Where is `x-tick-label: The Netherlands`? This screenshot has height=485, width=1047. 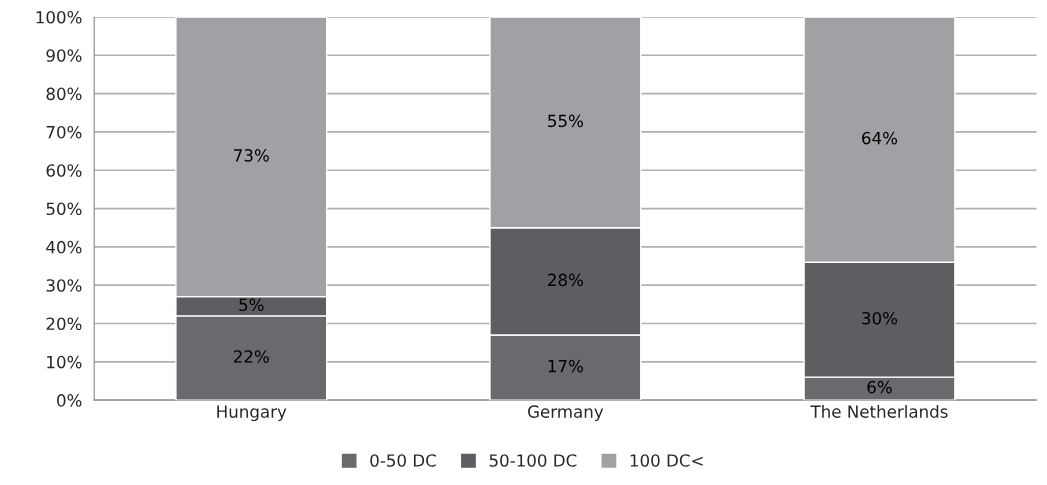 x-tick-label: The Netherlands is located at coordinates (879, 411).